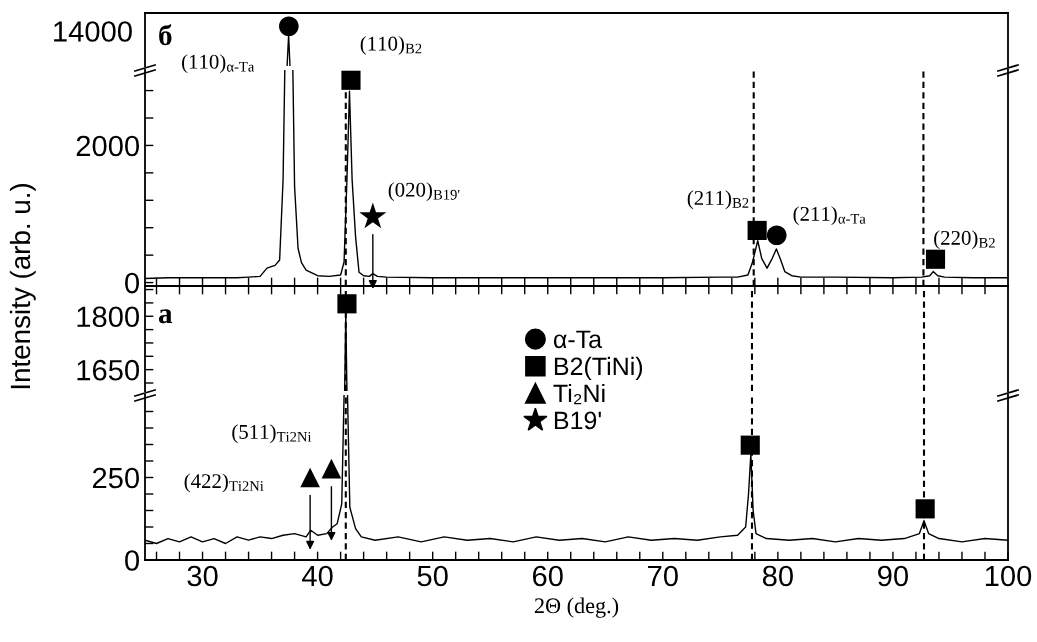  Describe the element at coordinates (115, 478) in the screenshot. I see `y-tick-label: 250` at that location.